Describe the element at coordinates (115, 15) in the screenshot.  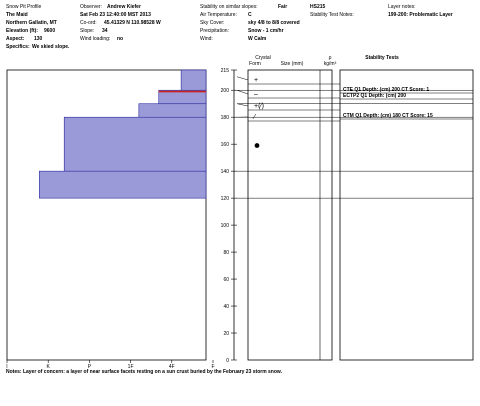
I see `header-middle-value: Sat Feb 23 12:40:00 MST 2013` at that location.